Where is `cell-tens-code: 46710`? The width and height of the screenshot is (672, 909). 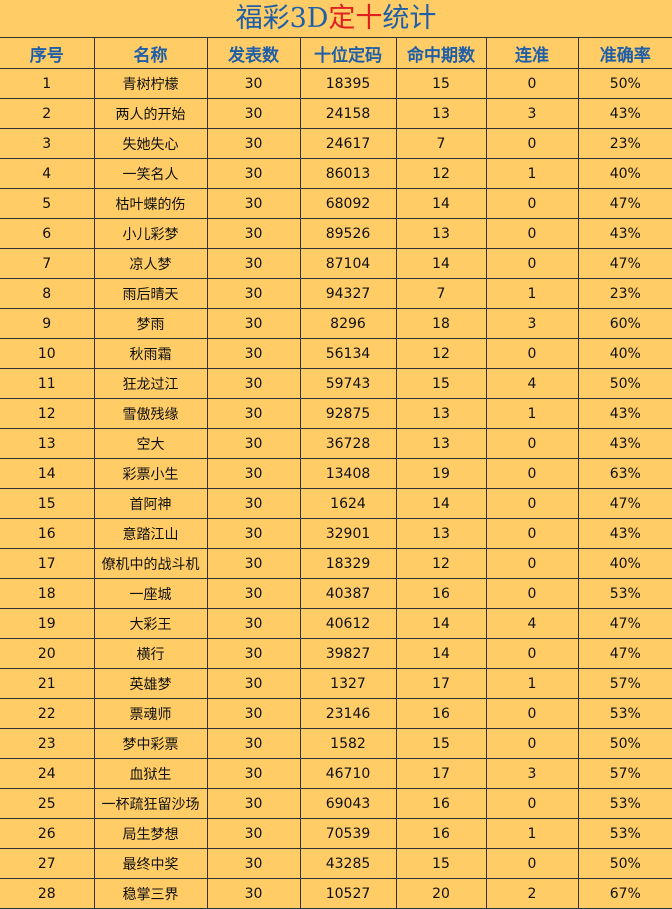
cell-tens-code: 46710 is located at coordinates (348, 773).